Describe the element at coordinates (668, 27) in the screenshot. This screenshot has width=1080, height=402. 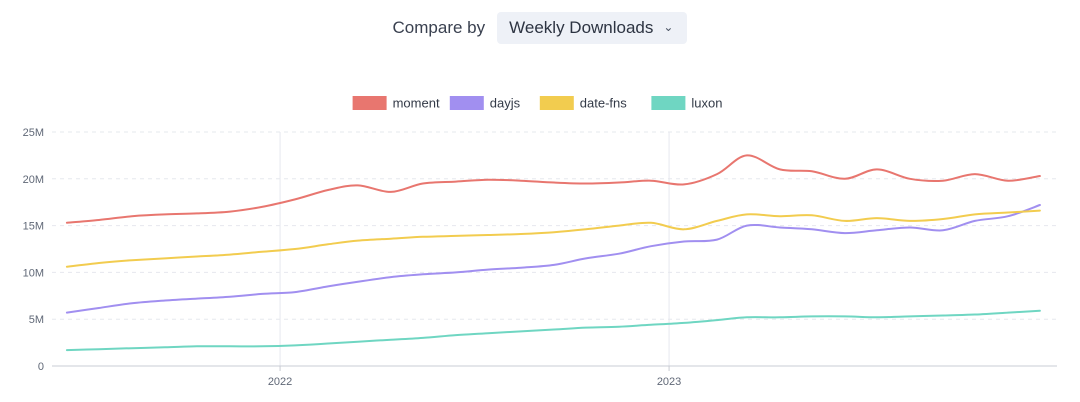
I see `chevron-down-icon: ⌄` at that location.